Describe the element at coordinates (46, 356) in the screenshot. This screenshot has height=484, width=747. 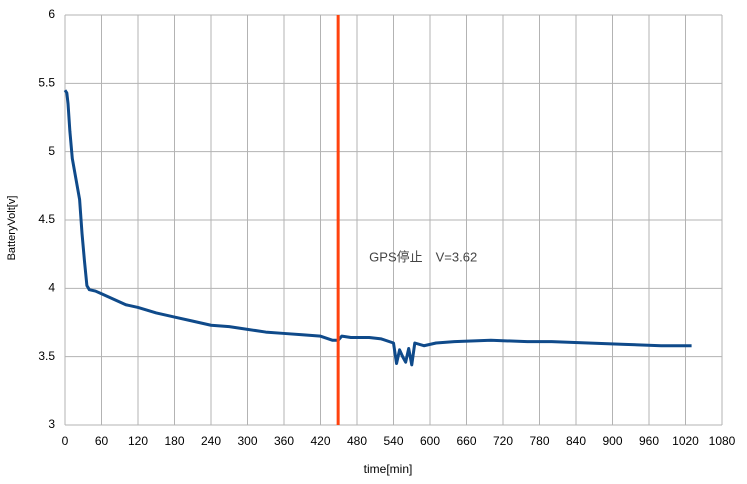
I see `y-tick-label: 3.5` at that location.